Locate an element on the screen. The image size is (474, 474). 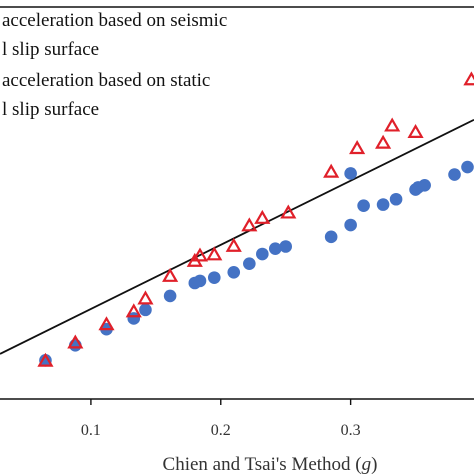
legend-line-1: acceleration based on seismic is located at coordinates (114, 20).